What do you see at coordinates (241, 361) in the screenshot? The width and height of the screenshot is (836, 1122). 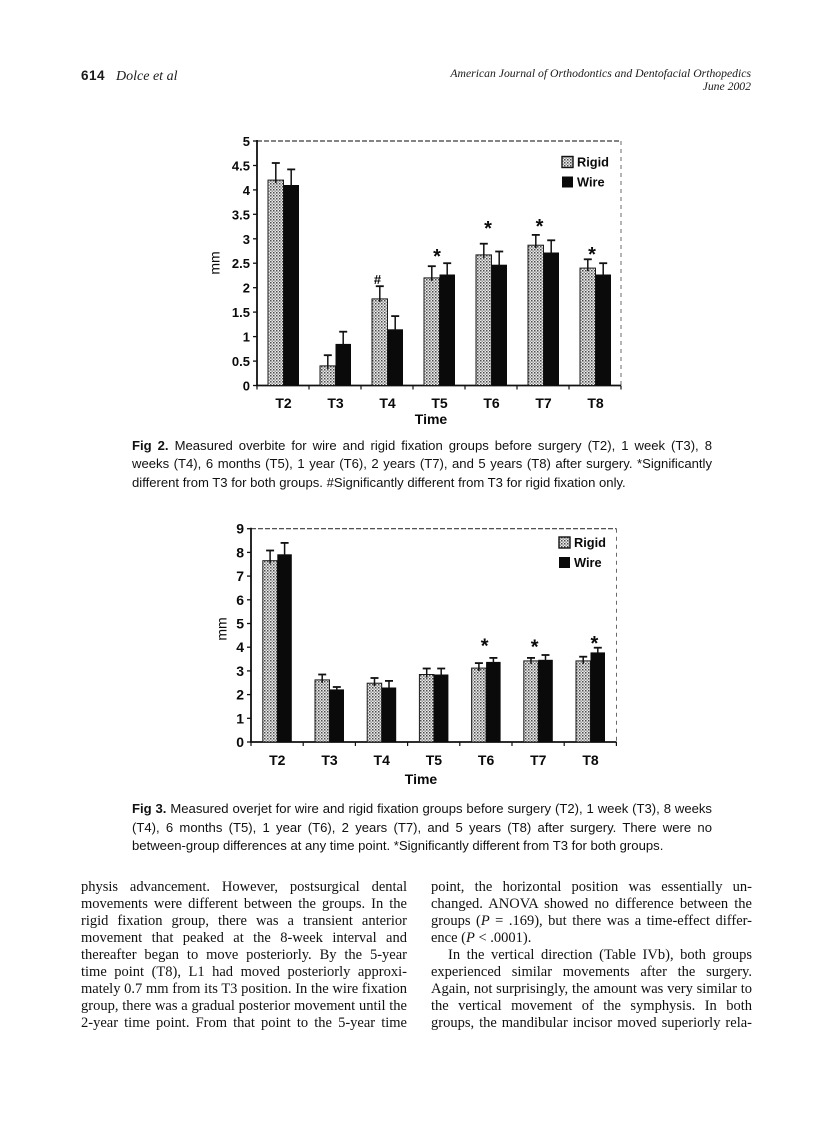 I see `svg-text: 0.5` at bounding box center [241, 361].